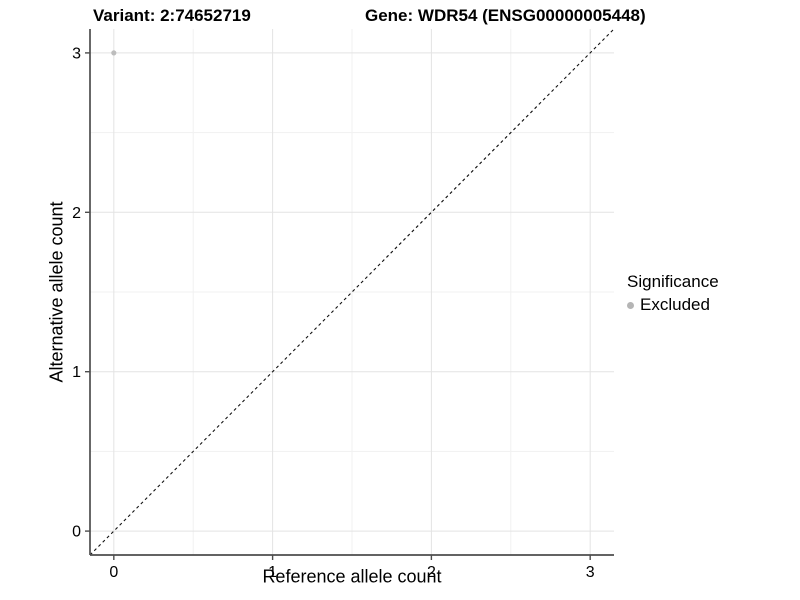 The width and height of the screenshot is (800, 600). What do you see at coordinates (352, 576) in the screenshot?
I see `x-axis-title: Reference allele count` at bounding box center [352, 576].